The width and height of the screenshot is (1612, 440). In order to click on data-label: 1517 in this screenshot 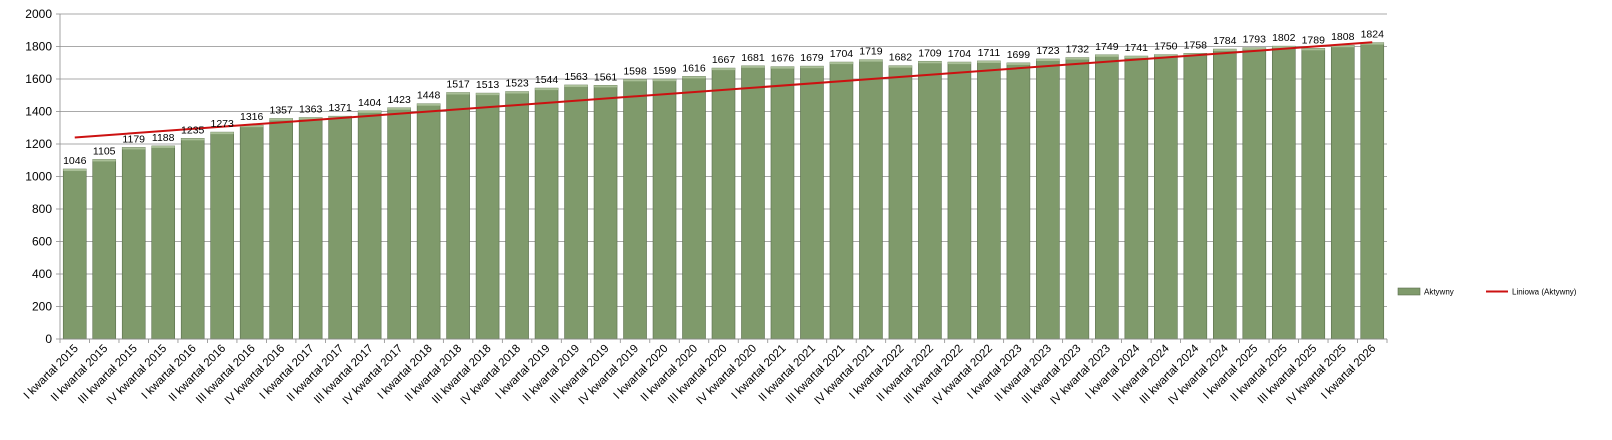, I will do `click(458, 84)`.